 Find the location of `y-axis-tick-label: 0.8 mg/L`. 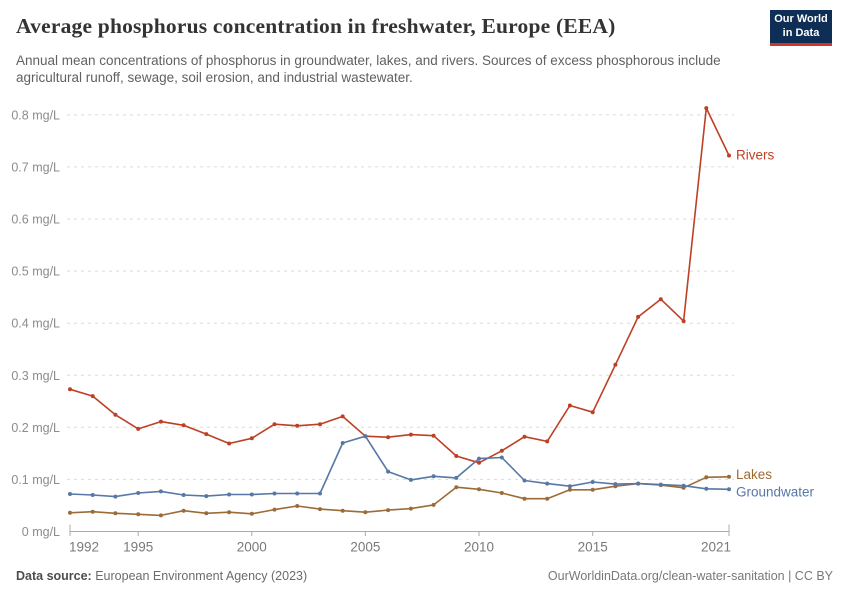

y-axis-tick-label: 0.8 mg/L is located at coordinates (35, 115).